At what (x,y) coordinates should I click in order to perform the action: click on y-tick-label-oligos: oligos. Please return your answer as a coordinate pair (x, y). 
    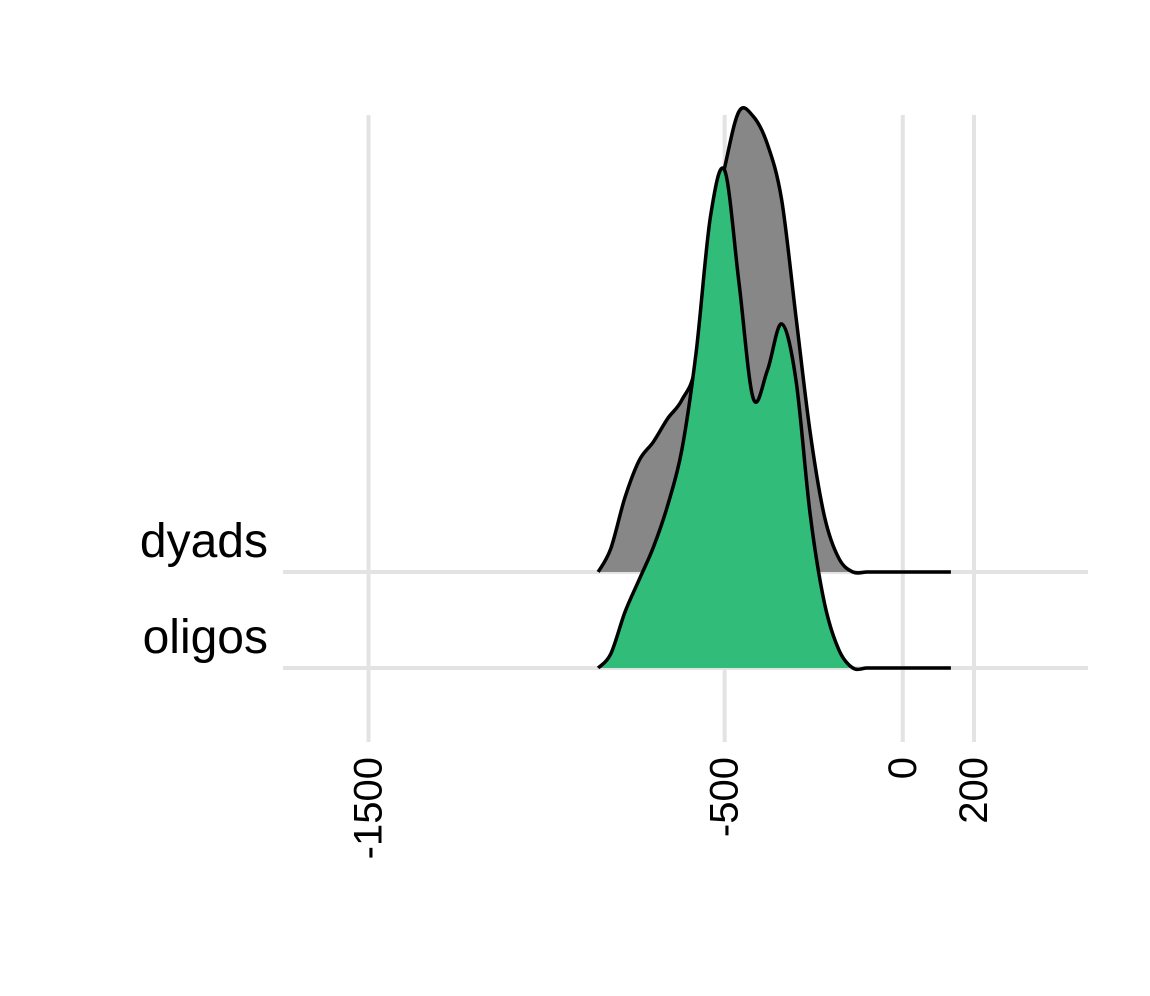
    Looking at the image, I should click on (205, 637).